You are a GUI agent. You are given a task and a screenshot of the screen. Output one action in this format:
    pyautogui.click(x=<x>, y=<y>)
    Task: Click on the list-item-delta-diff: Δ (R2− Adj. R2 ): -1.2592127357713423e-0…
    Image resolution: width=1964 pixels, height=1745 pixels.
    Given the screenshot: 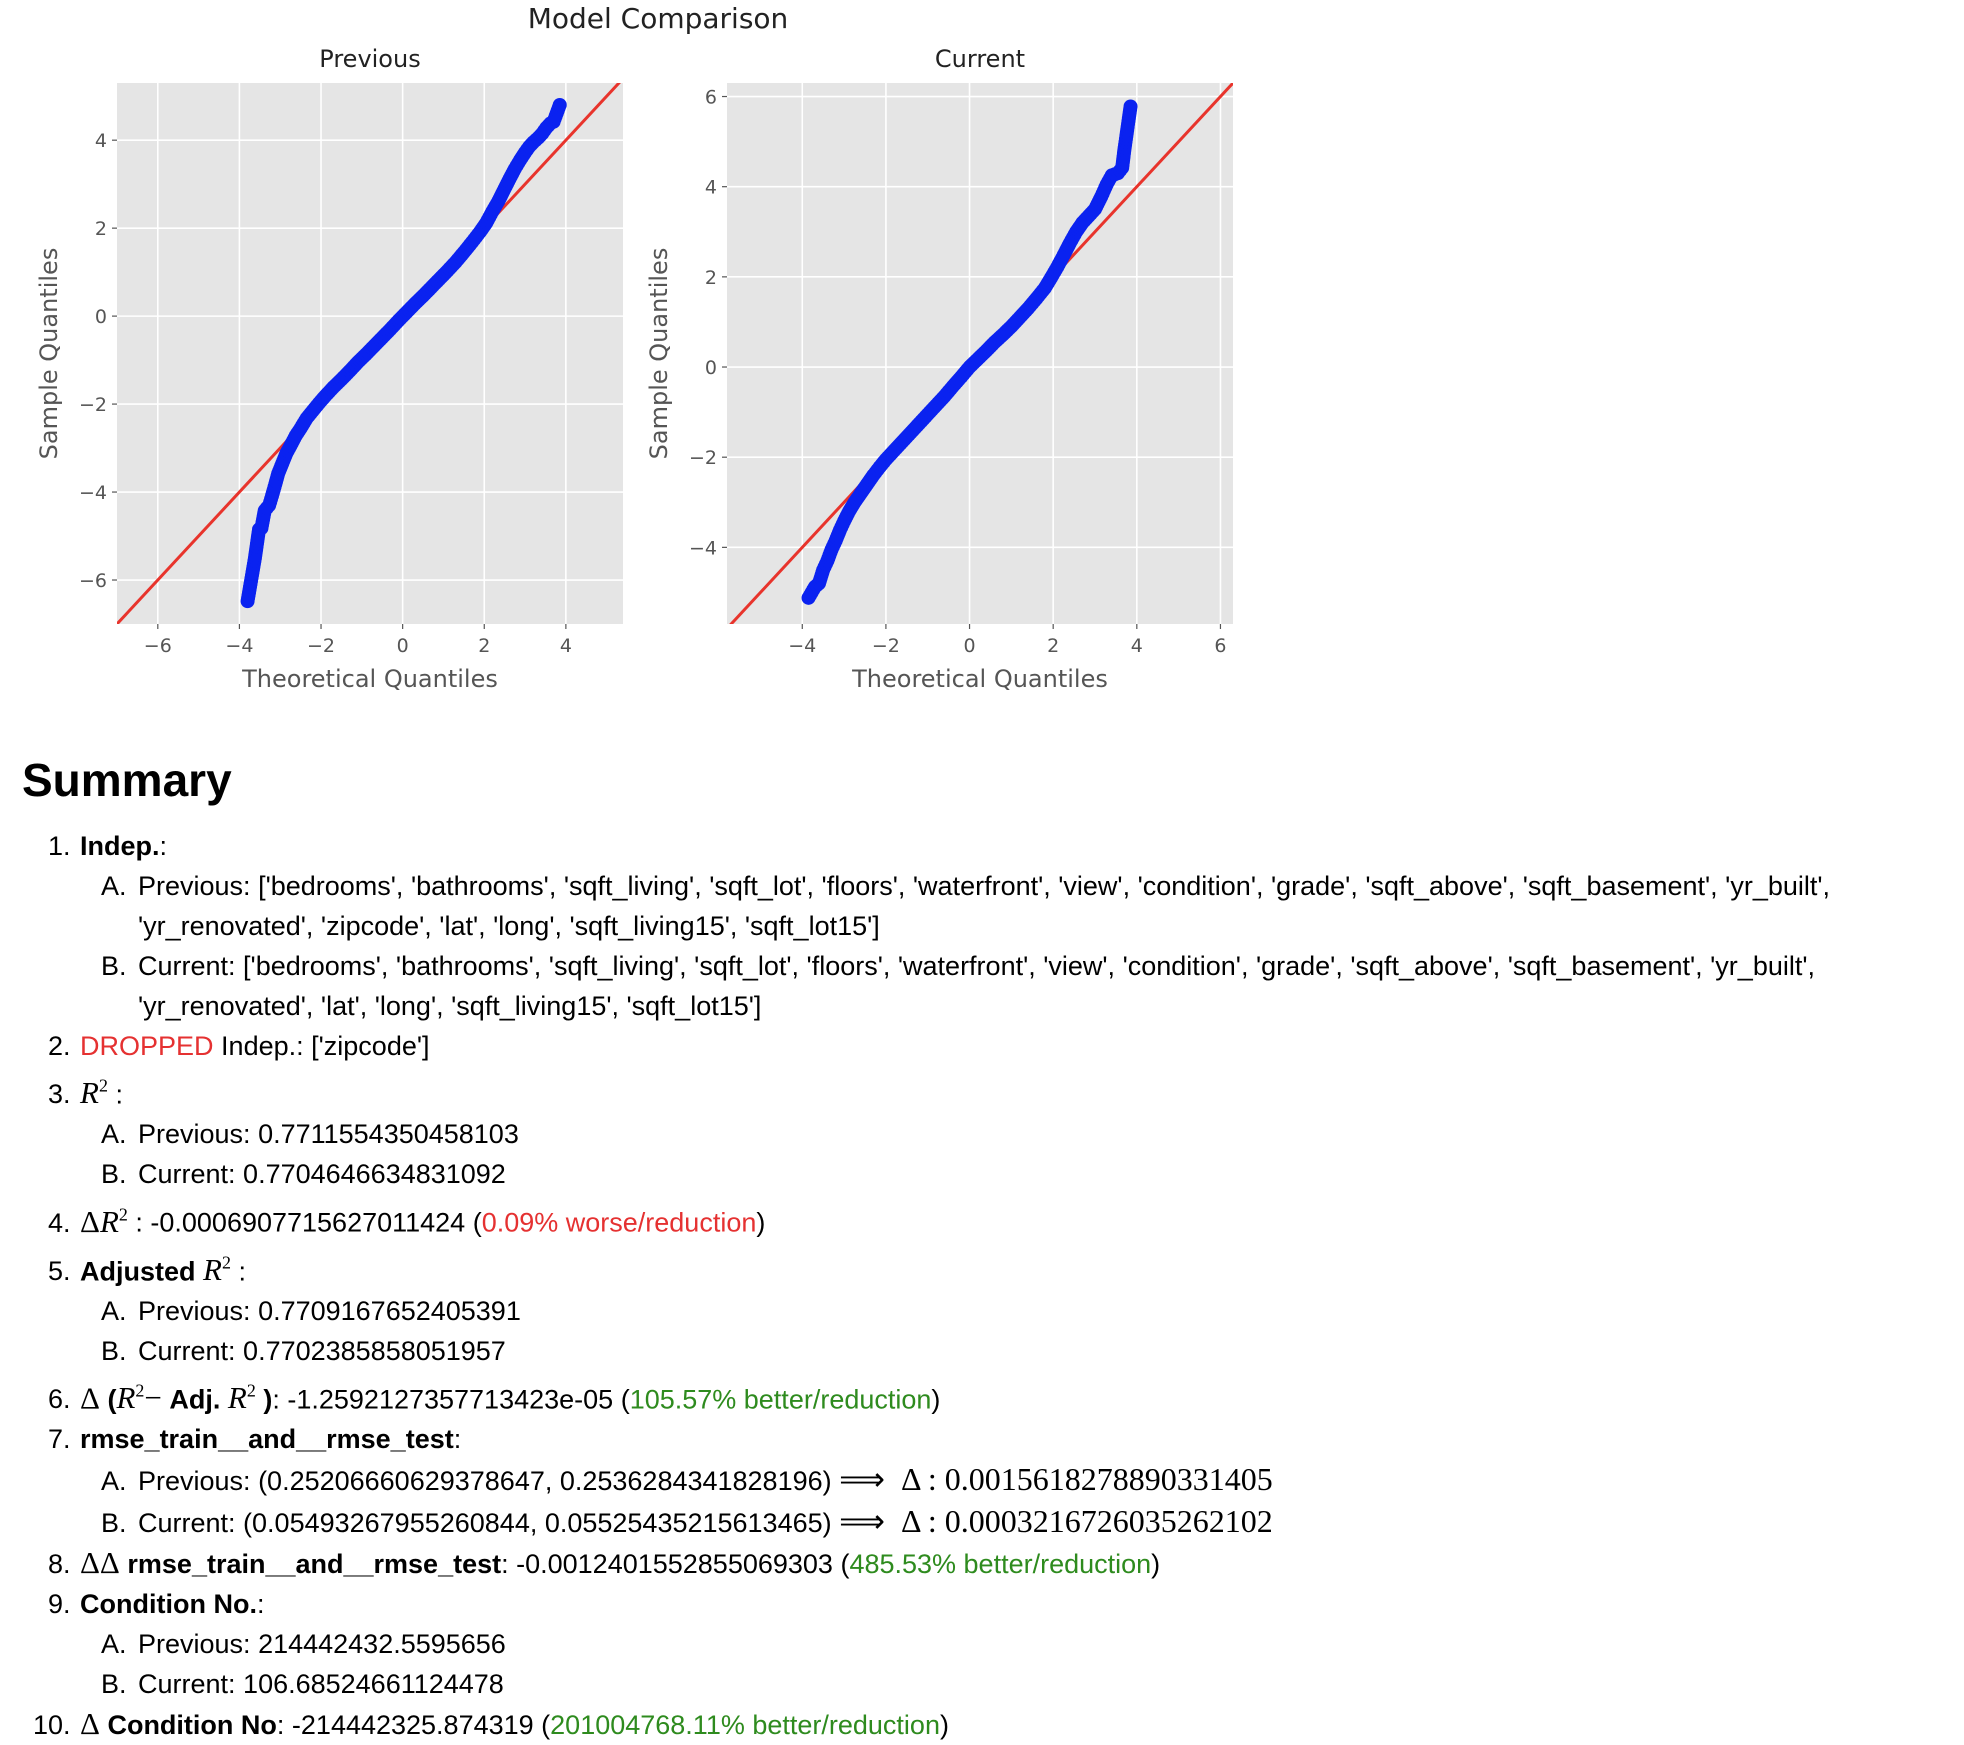 What is the action you would take?
    pyautogui.click(x=1015, y=1395)
    